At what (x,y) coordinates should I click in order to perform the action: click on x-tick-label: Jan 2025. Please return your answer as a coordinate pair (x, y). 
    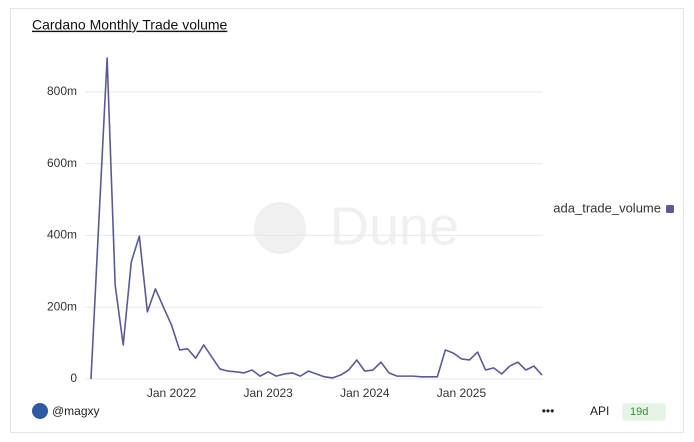
    Looking at the image, I should click on (462, 393).